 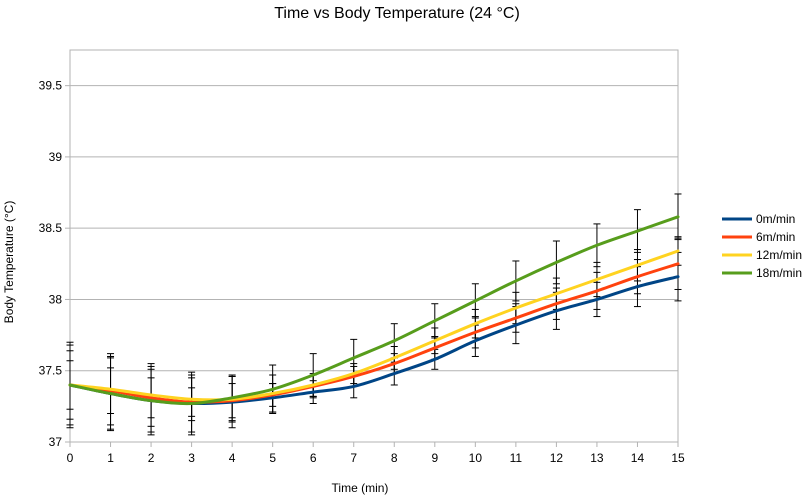 What do you see at coordinates (51, 228) in the screenshot?
I see `y-tick-label: 38.5` at bounding box center [51, 228].